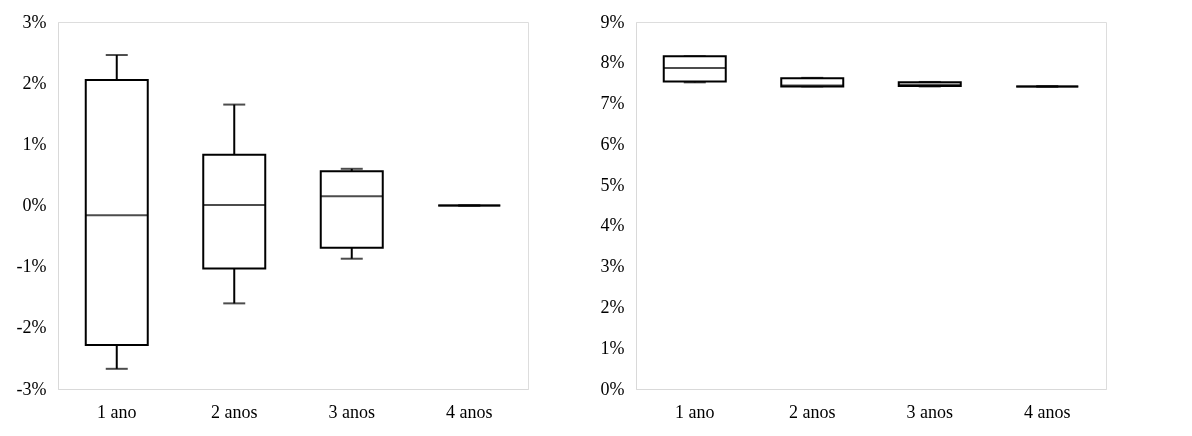 Image resolution: width=1192 pixels, height=436 pixels. What do you see at coordinates (612, 62) in the screenshot?
I see `y-tick-label: 8%` at bounding box center [612, 62].